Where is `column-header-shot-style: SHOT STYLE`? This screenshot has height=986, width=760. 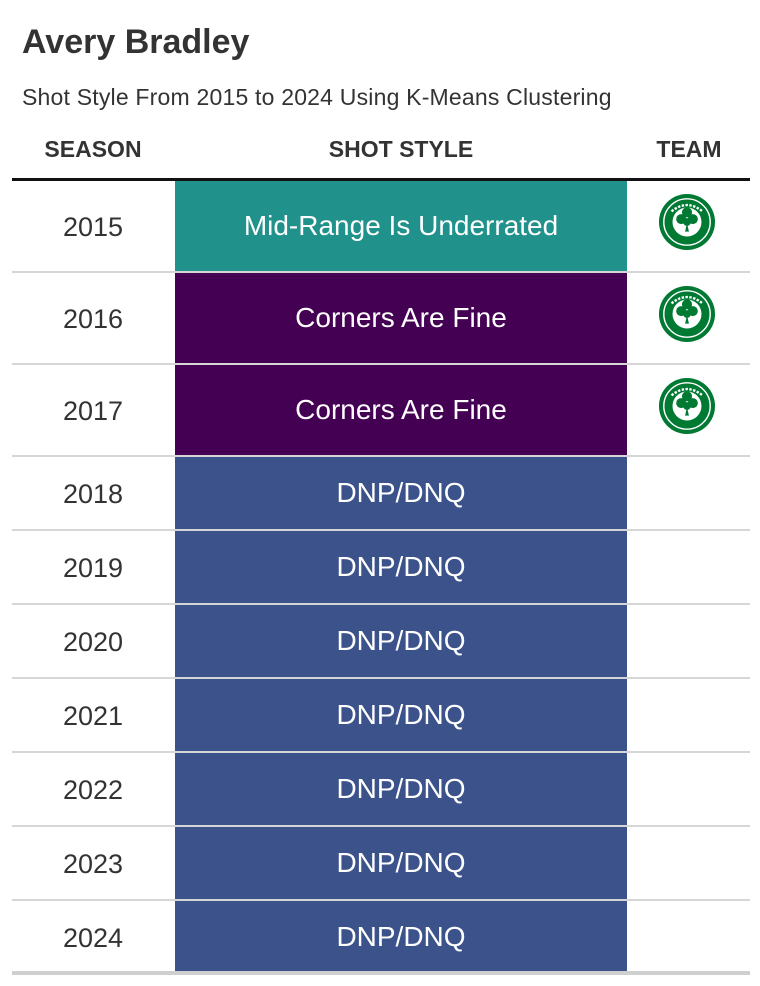 column-header-shot-style: SHOT STYLE is located at coordinates (401, 149).